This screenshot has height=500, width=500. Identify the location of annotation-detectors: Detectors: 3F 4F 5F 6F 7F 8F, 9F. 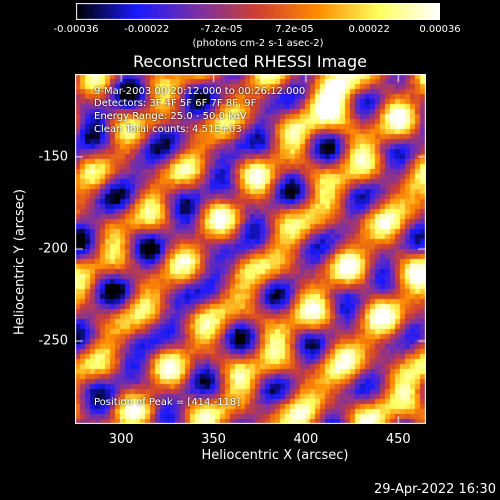
(175, 103).